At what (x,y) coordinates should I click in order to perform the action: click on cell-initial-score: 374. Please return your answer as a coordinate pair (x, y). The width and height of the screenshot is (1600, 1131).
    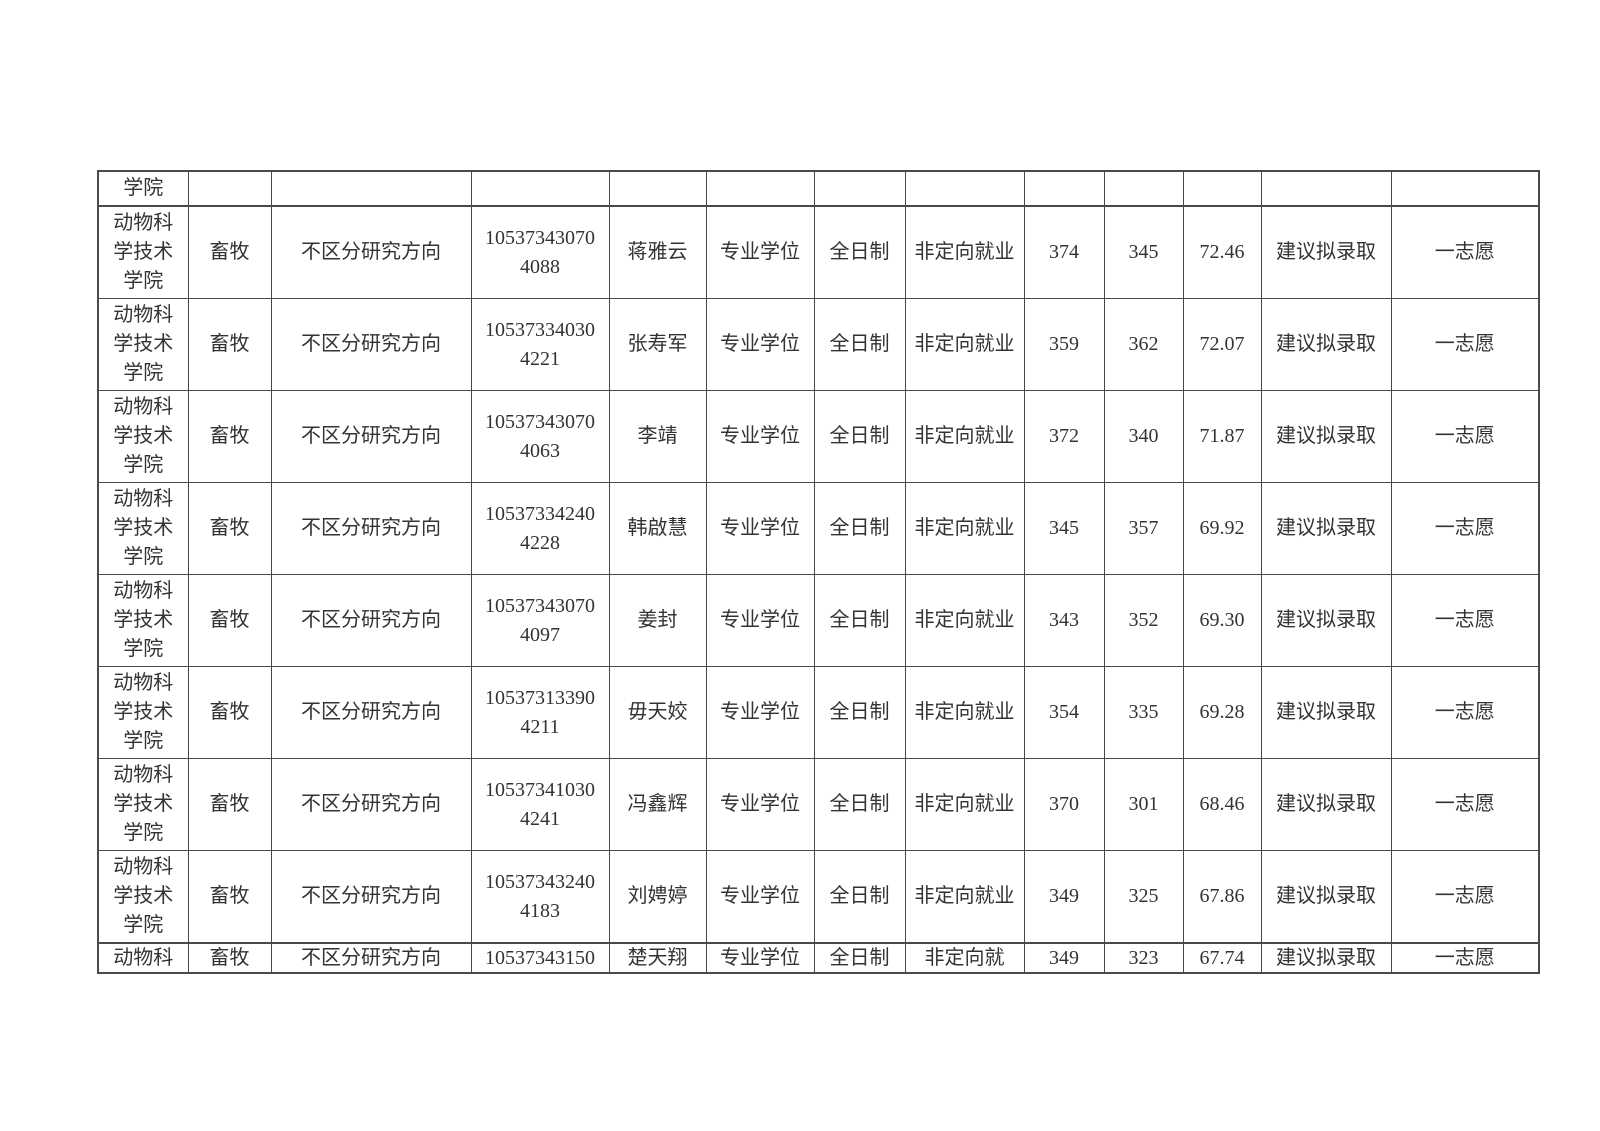
    Looking at the image, I should click on (1064, 252).